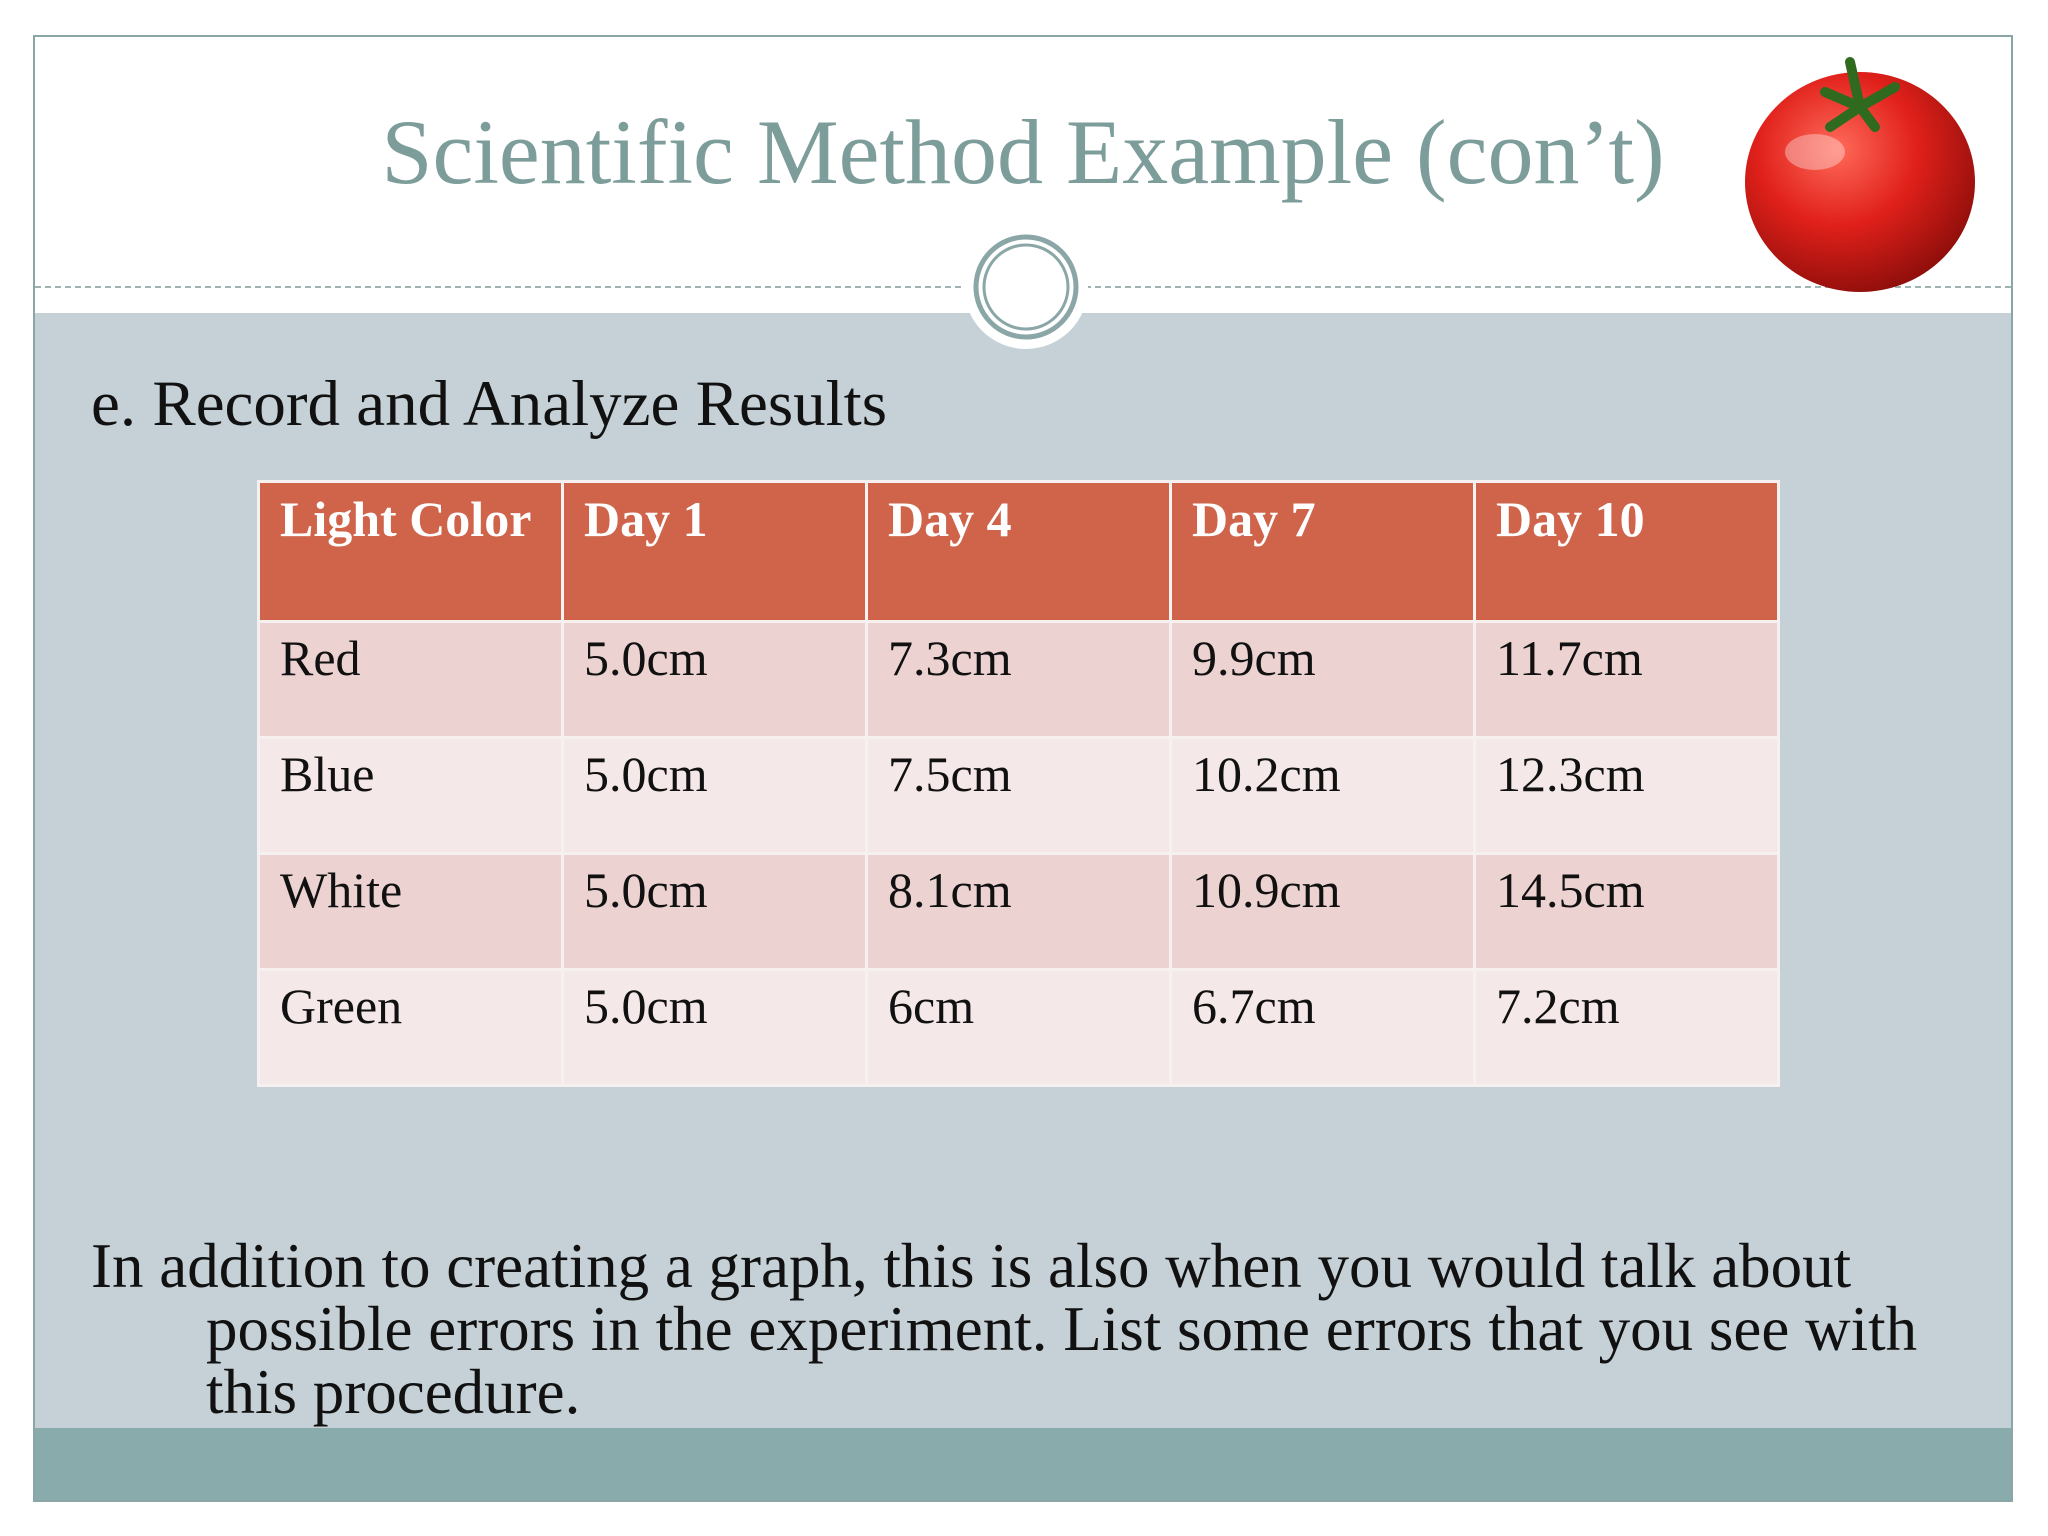 This screenshot has height=1536, width=2048. I want to click on table-cell: 10.2cm, so click(1322, 795).